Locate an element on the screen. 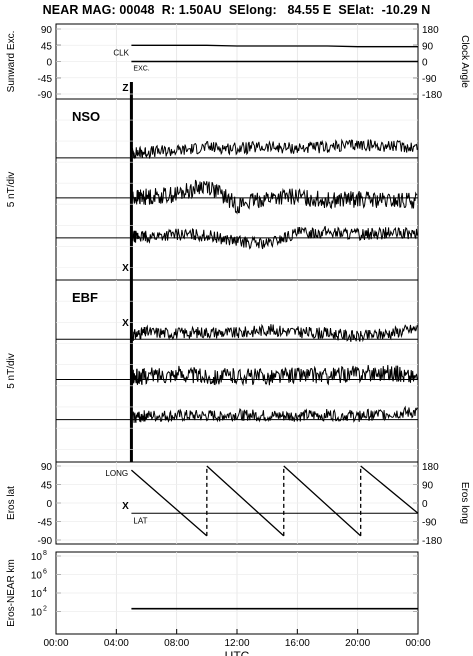 This screenshot has width=473, height=656. series-label-long: LONG is located at coordinates (116, 473).